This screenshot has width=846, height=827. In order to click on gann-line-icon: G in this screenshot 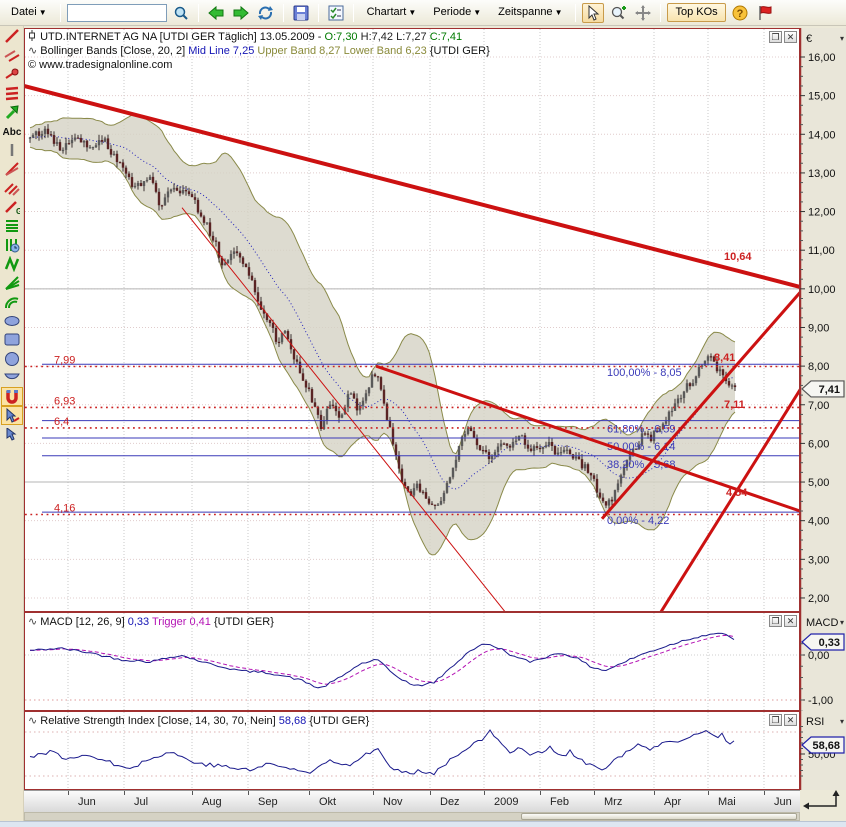, I will do `click(12, 207)`.